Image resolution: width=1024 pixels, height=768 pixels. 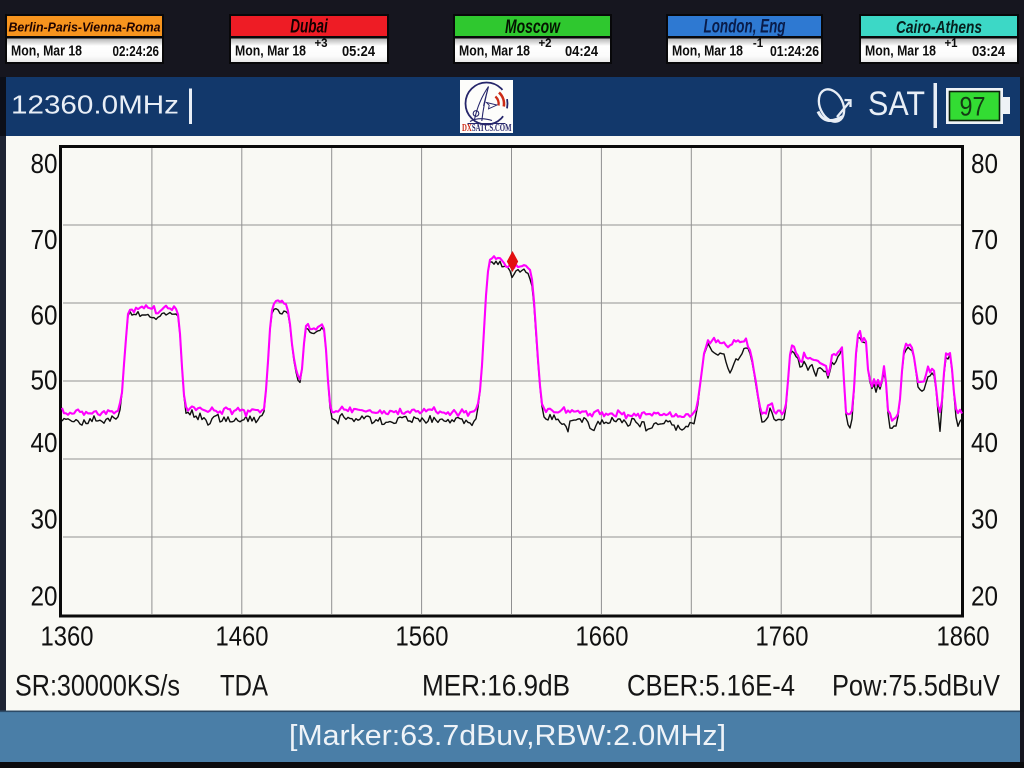 What do you see at coordinates (136, 51) in the screenshot?
I see `svg-text: 02:24:26` at bounding box center [136, 51].